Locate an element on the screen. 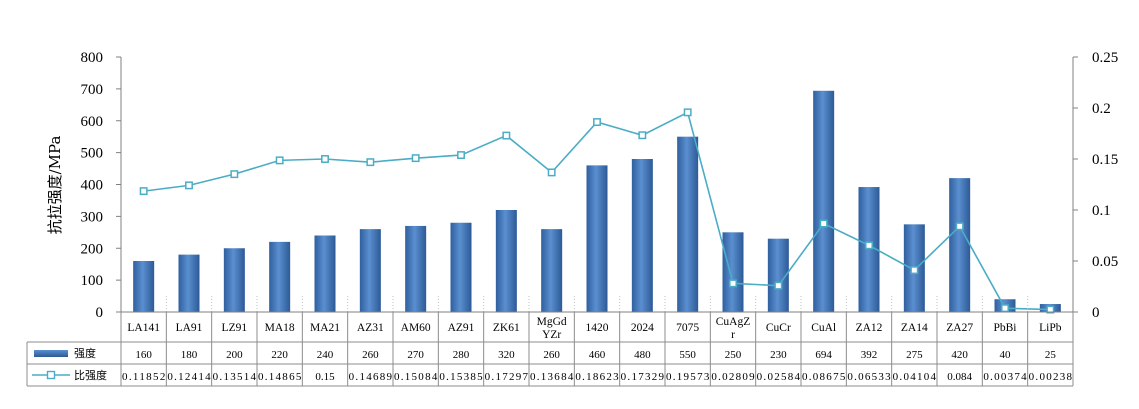 This screenshot has width=1139, height=409. x-tick-label: r is located at coordinates (733, 335).